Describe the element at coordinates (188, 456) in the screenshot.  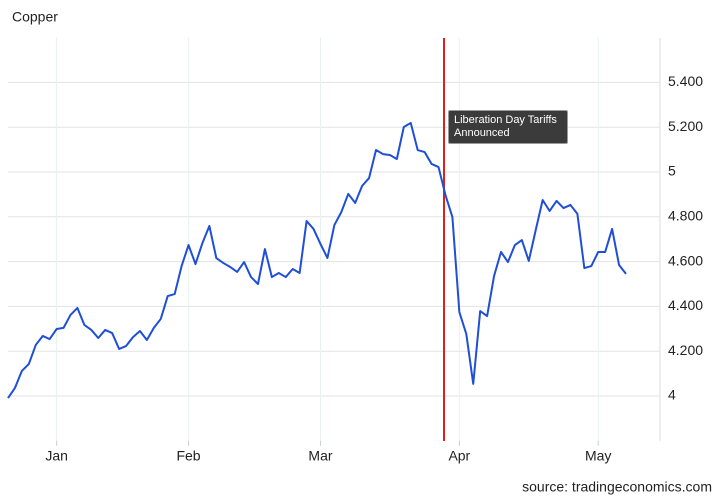
I see `x-tick-label: Feb` at that location.